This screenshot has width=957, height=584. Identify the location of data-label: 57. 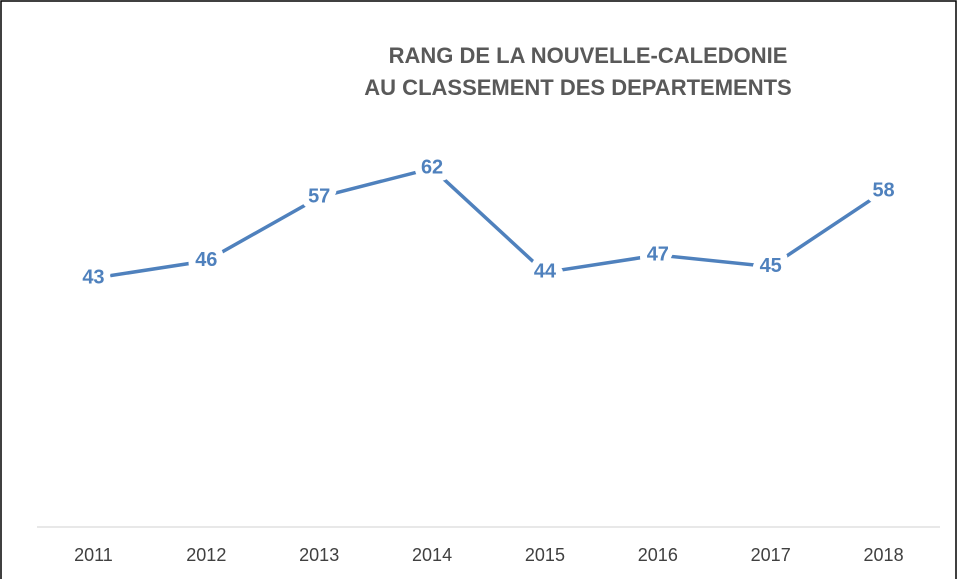
(319, 196).